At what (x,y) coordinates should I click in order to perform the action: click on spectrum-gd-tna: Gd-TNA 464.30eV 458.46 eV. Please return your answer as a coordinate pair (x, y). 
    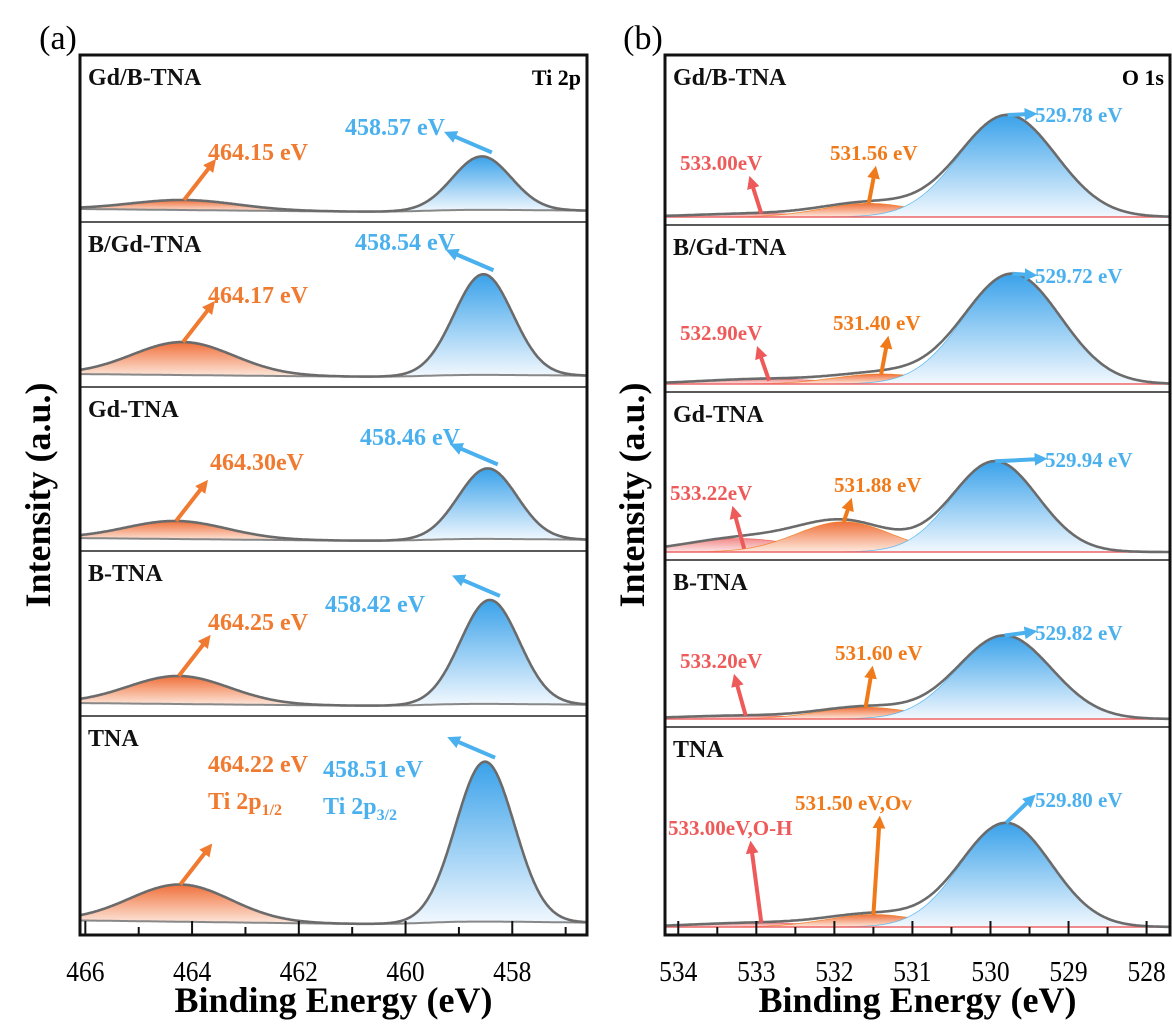
    Looking at the image, I should click on (333, 474).